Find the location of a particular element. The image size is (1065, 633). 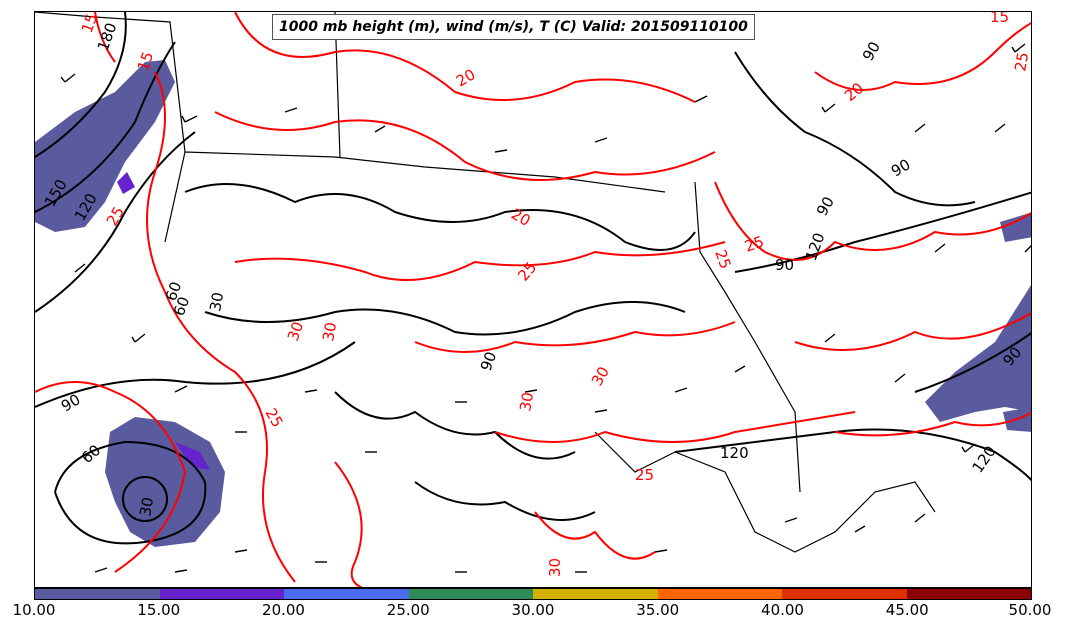

coastline-gulf is located at coordinates (765, 492).